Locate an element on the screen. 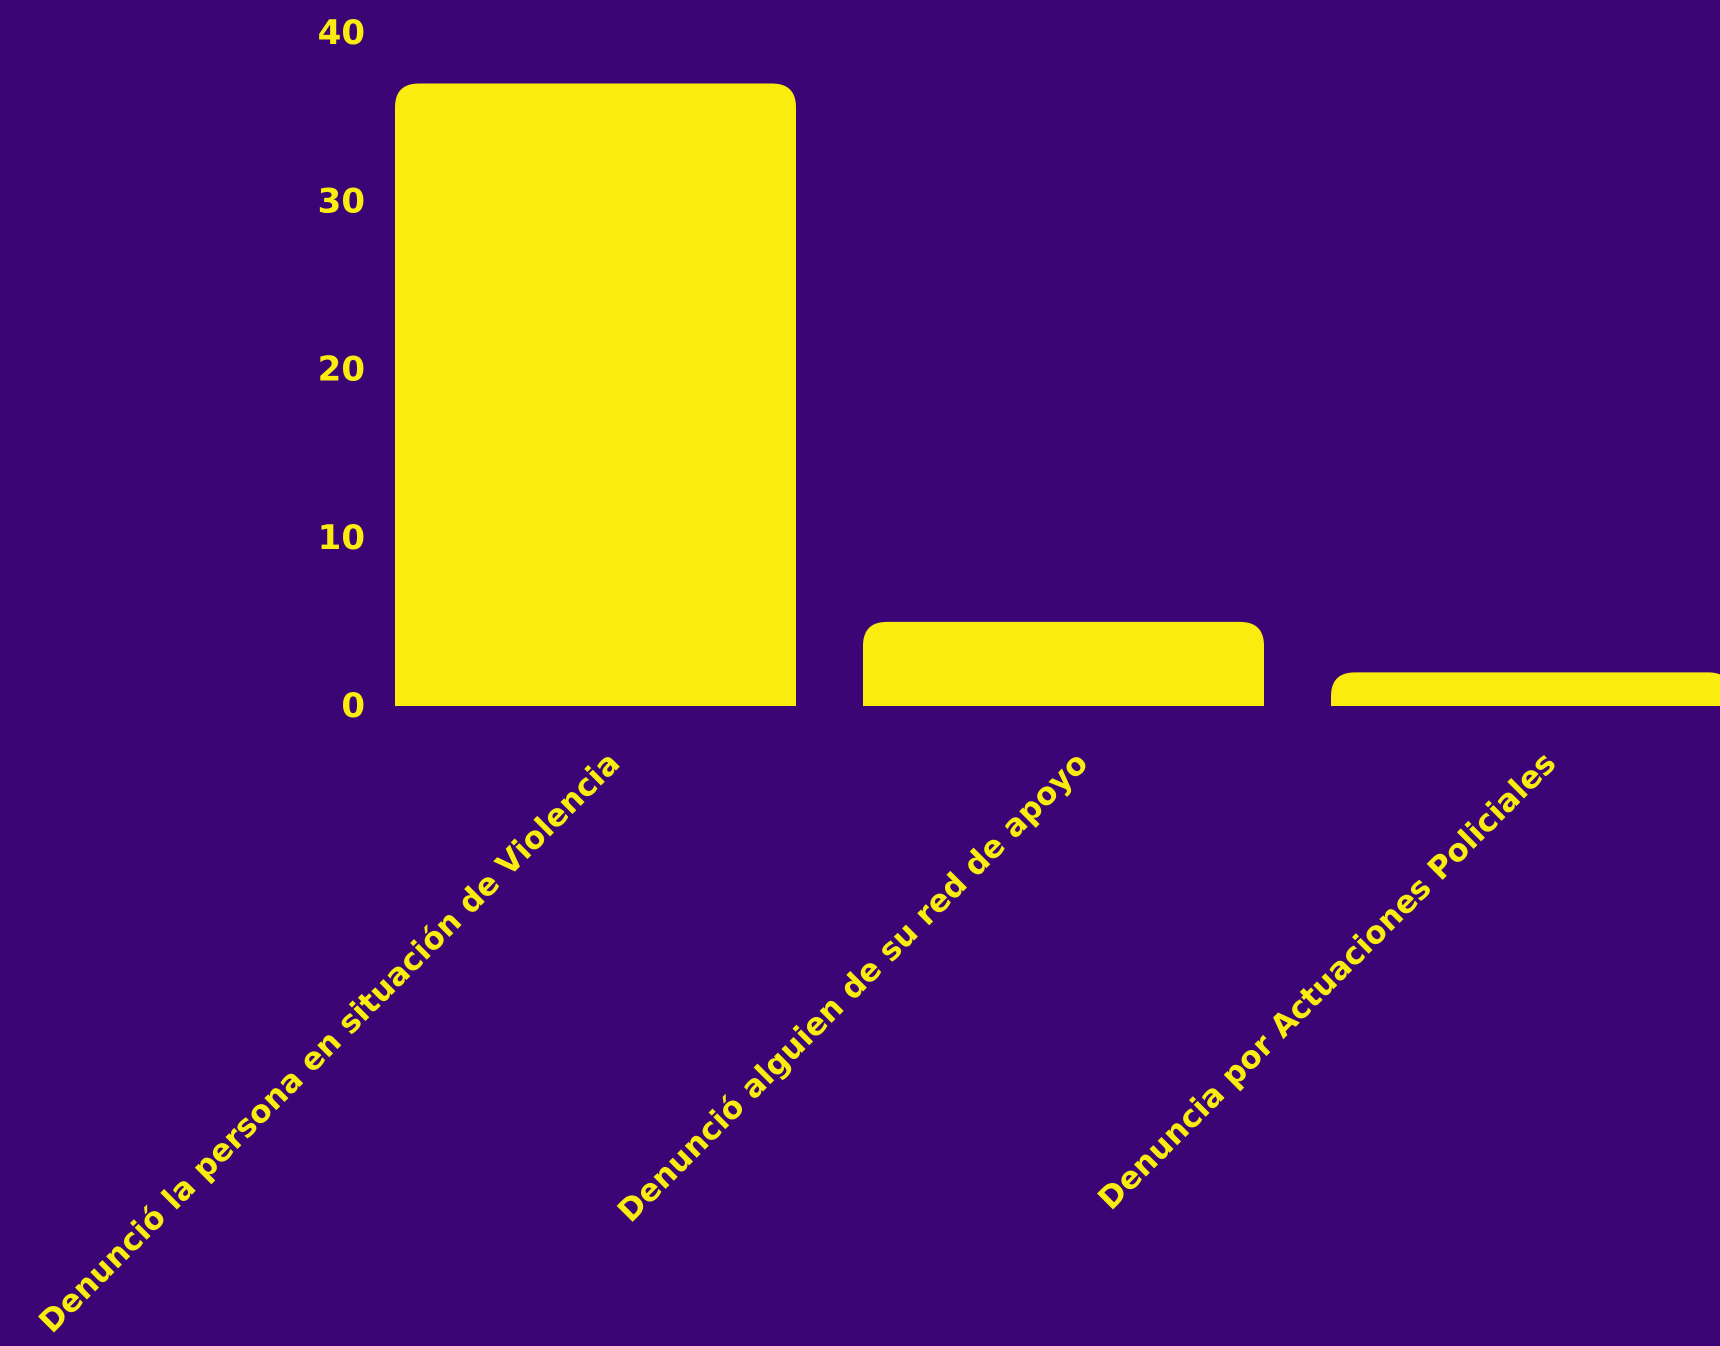  y-tick-label: 40 is located at coordinates (341, 33).